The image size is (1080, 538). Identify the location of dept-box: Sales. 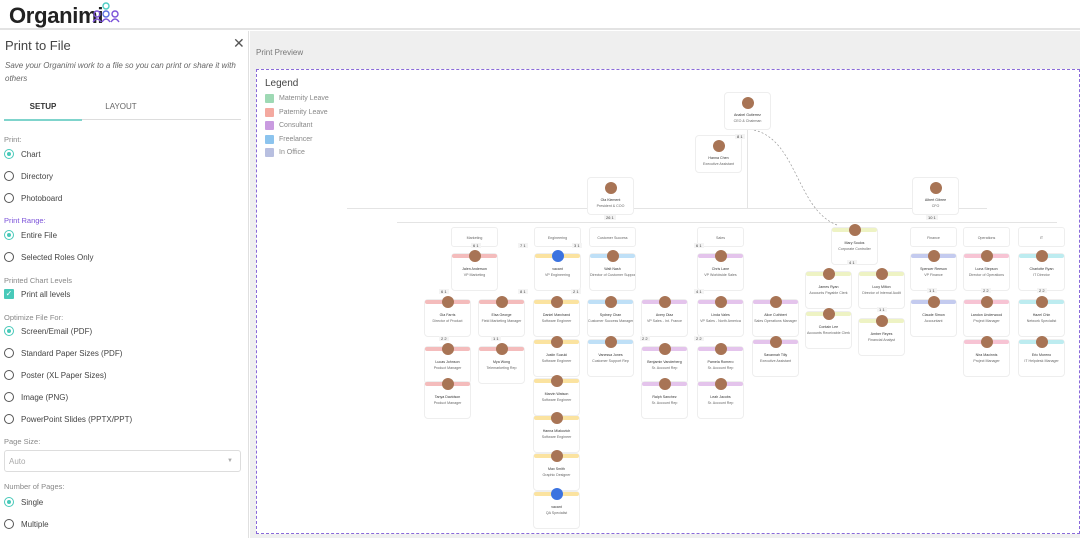
(720, 237).